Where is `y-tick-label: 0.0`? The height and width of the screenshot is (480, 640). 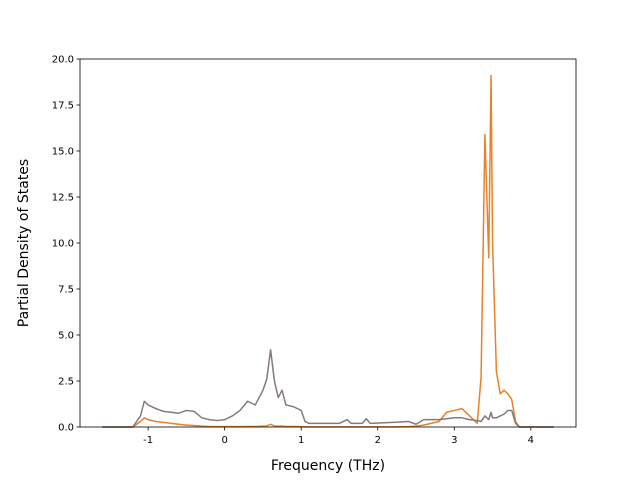 y-tick-label: 0.0 is located at coordinates (66, 428).